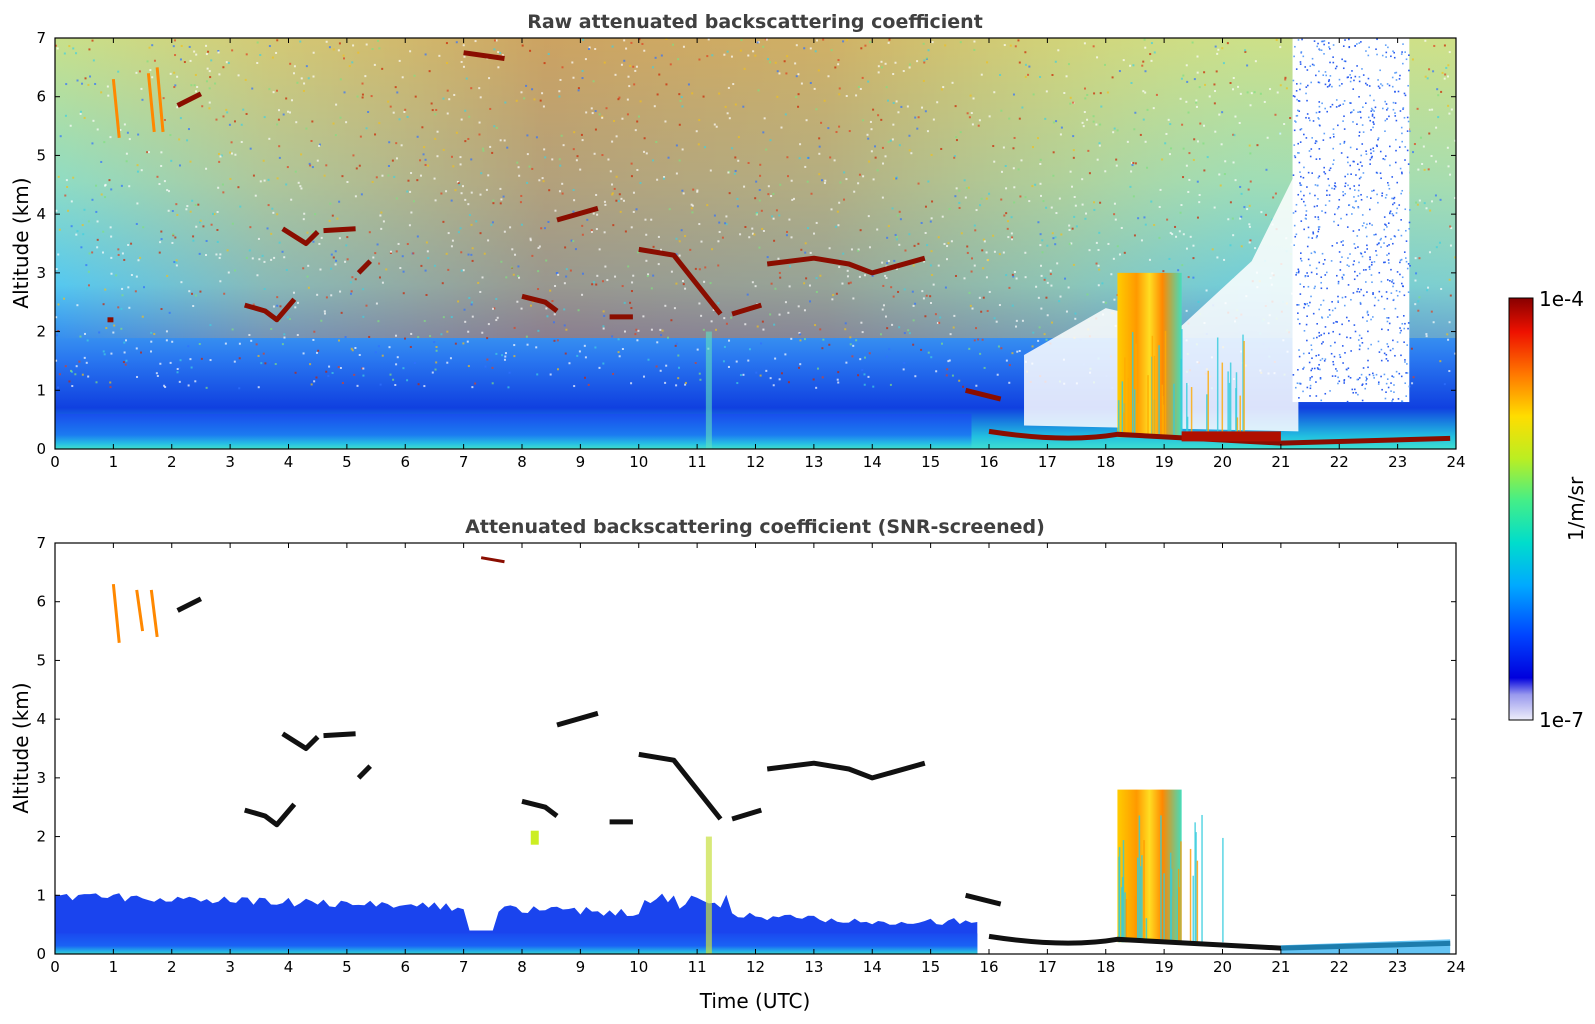  Describe the element at coordinates (1339, 462) in the screenshot. I see `x-tick-label: 22` at that location.